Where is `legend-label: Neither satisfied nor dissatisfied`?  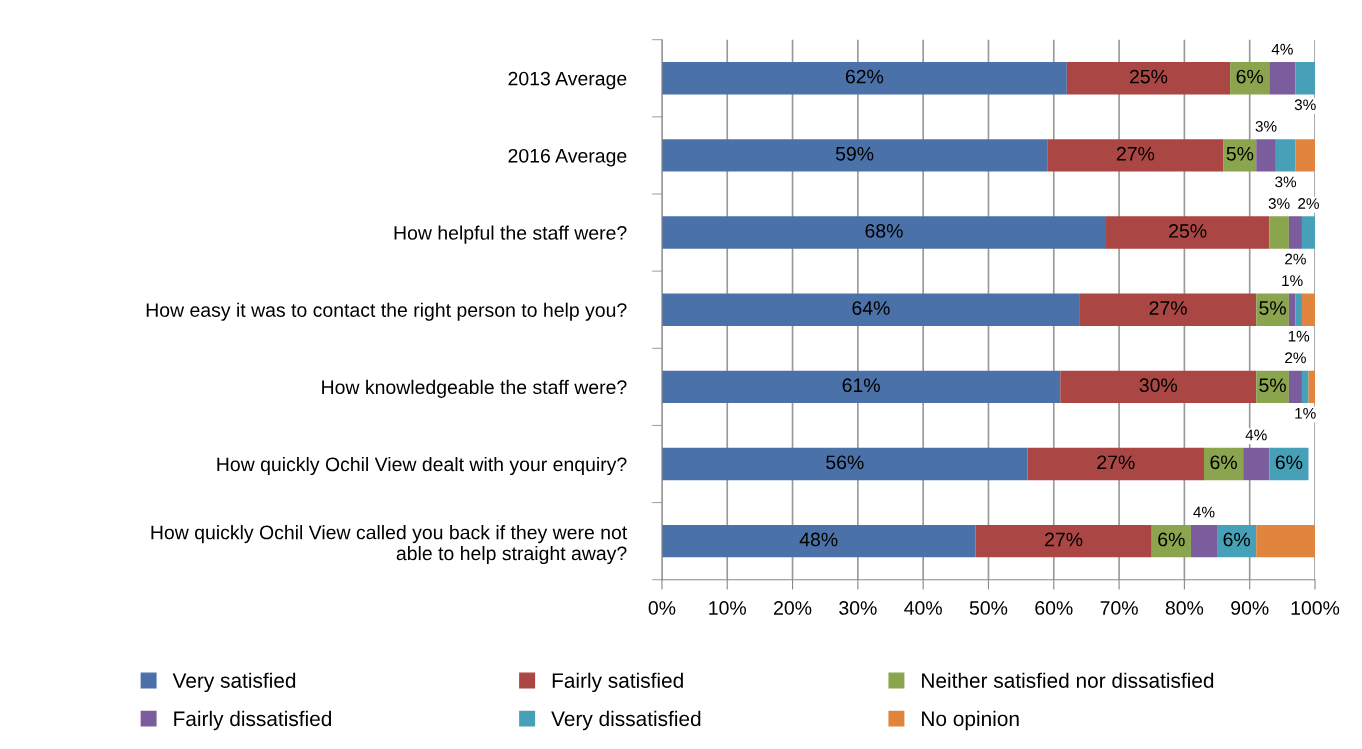
legend-label: Neither satisfied nor dissatisfied is located at coordinates (1068, 680).